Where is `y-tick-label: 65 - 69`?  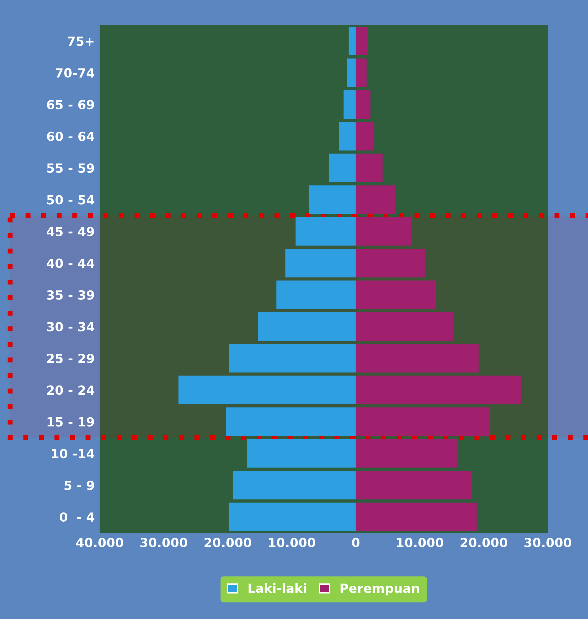 y-tick-label: 65 - 69 is located at coordinates (70, 105).